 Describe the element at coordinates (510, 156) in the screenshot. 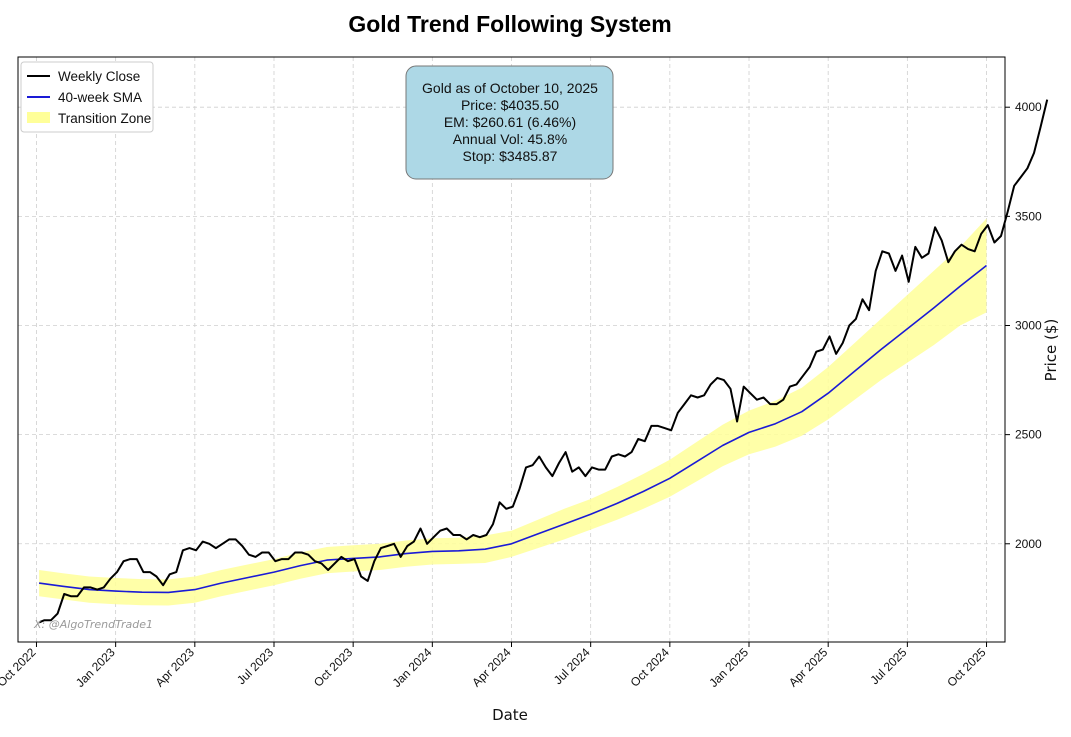

I see `info-line-stop: Stop: $3485.87` at that location.